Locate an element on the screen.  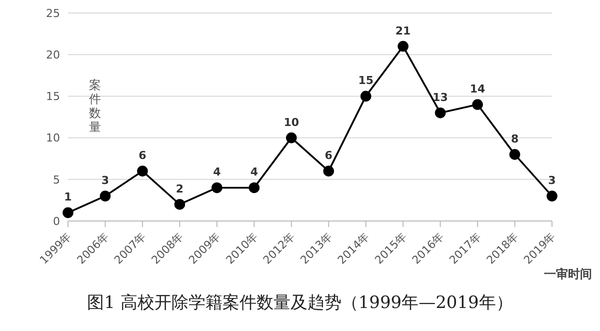
y-tick-label: 0 is located at coordinates (56, 221).